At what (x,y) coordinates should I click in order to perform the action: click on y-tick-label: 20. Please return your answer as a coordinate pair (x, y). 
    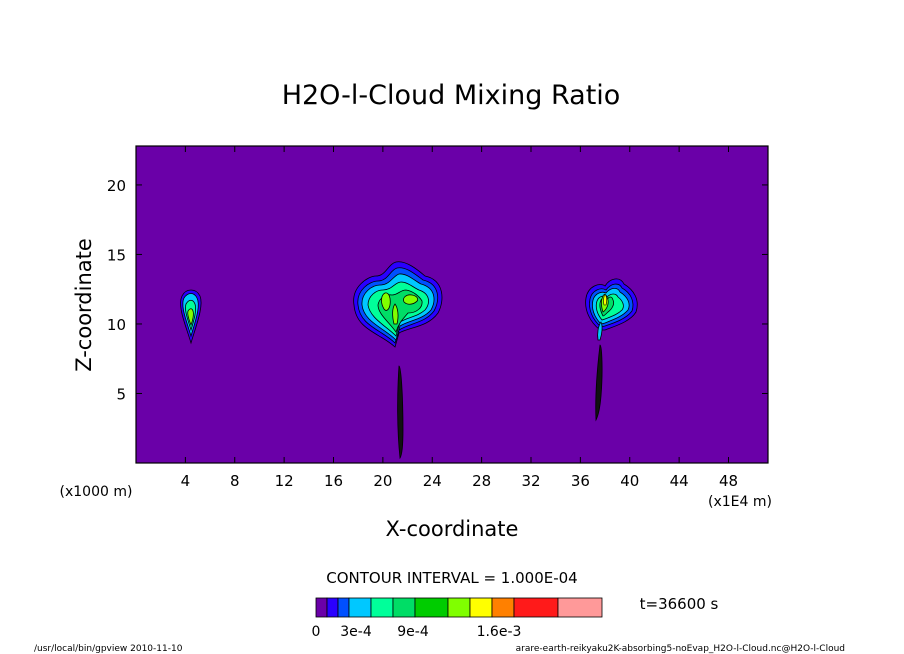
    Looking at the image, I should click on (116, 186).